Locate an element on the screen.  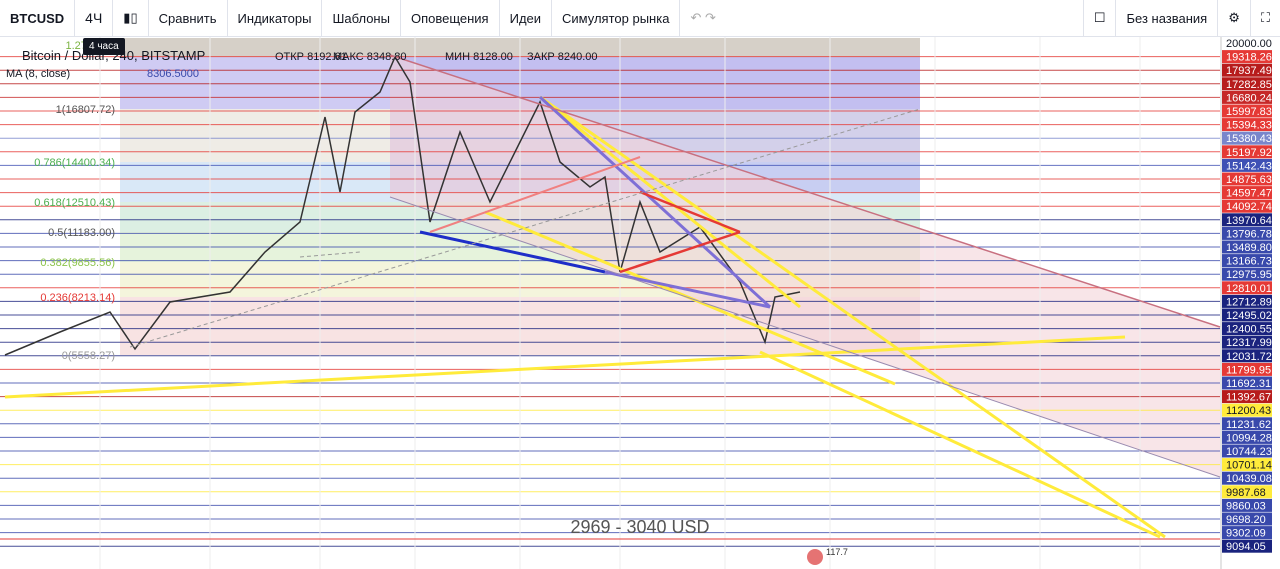
price-label: 13796.78 is located at coordinates (1249, 234).